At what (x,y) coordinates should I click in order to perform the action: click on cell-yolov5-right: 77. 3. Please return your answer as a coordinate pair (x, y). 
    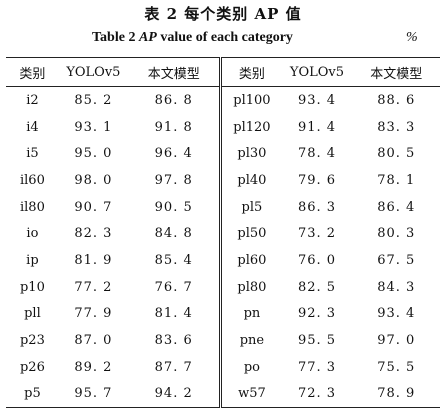
    Looking at the image, I should click on (317, 367).